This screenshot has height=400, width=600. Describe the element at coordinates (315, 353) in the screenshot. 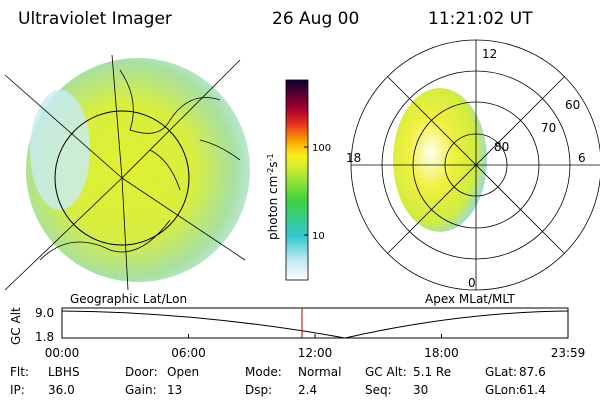

I see `altitude-xtick-label: 12:00` at that location.